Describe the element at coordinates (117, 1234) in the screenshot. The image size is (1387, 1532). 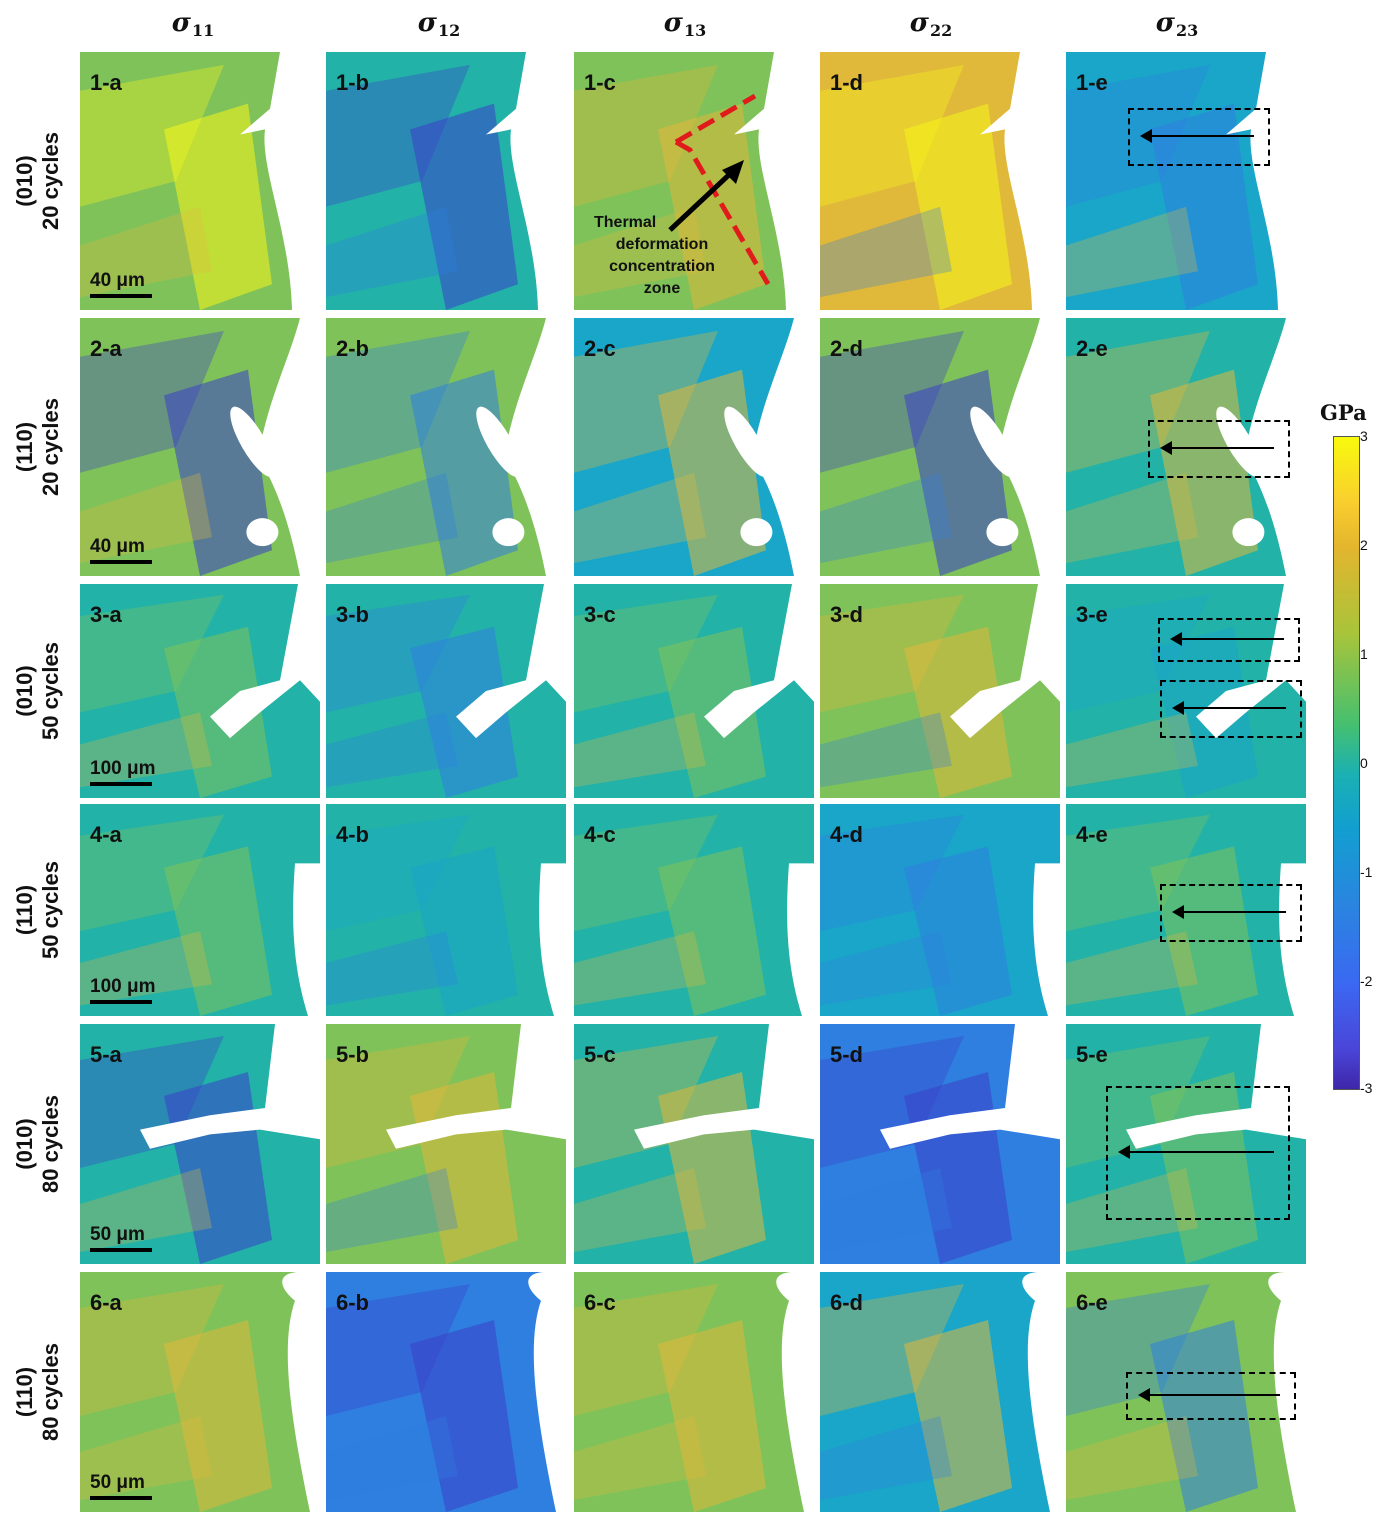
I see `scale-bar-label: 50 μm` at that location.